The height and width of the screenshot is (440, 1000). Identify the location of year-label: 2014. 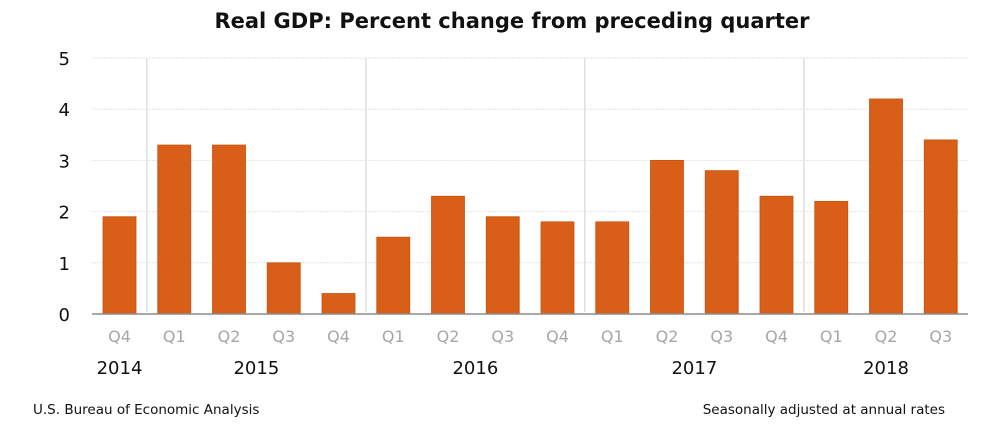
(120, 368).